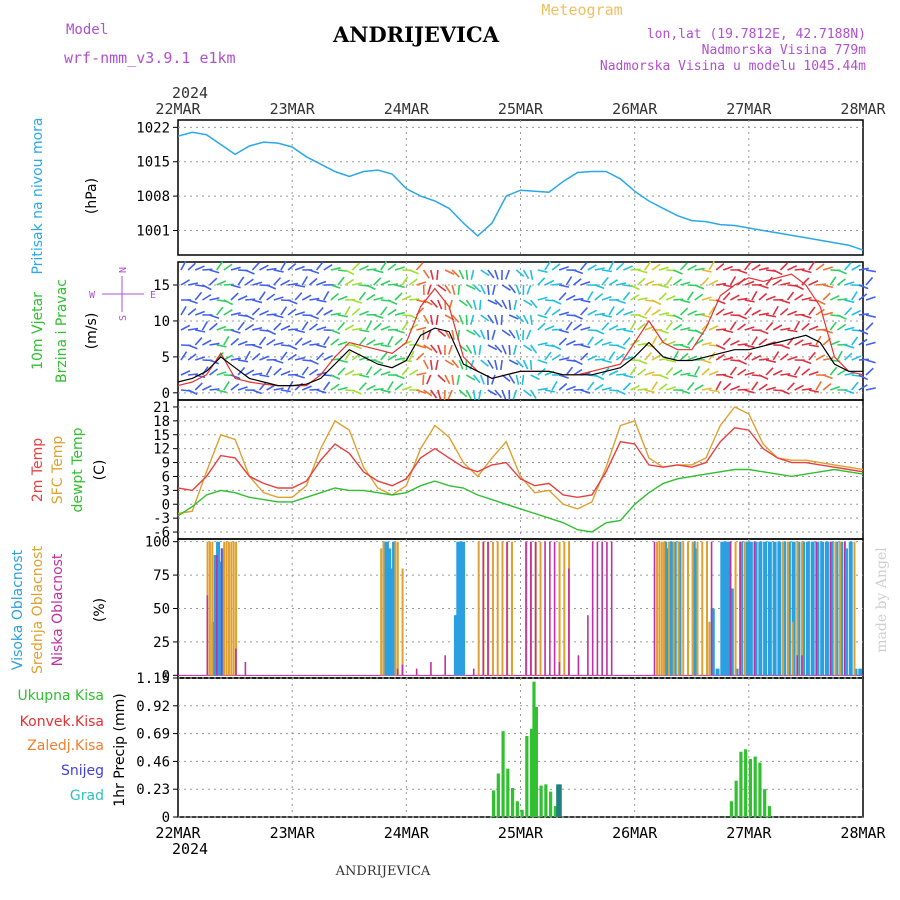  What do you see at coordinates (153, 197) in the screenshot?
I see `pressure-ytick-label: 1008` at bounding box center [153, 197].